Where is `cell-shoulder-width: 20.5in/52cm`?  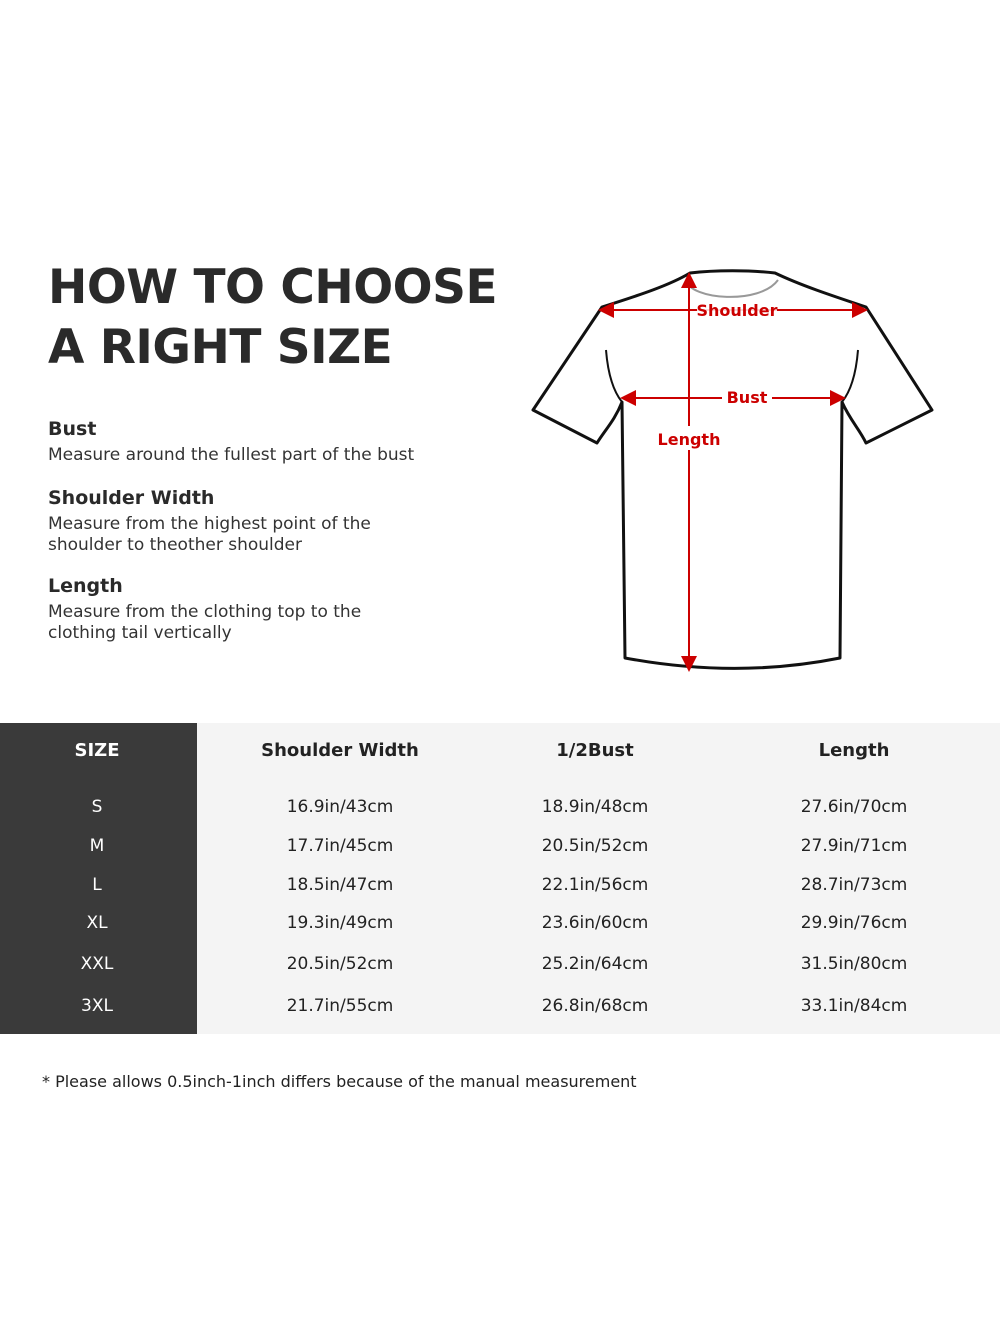 cell-shoulder-width: 20.5in/52cm is located at coordinates (340, 964).